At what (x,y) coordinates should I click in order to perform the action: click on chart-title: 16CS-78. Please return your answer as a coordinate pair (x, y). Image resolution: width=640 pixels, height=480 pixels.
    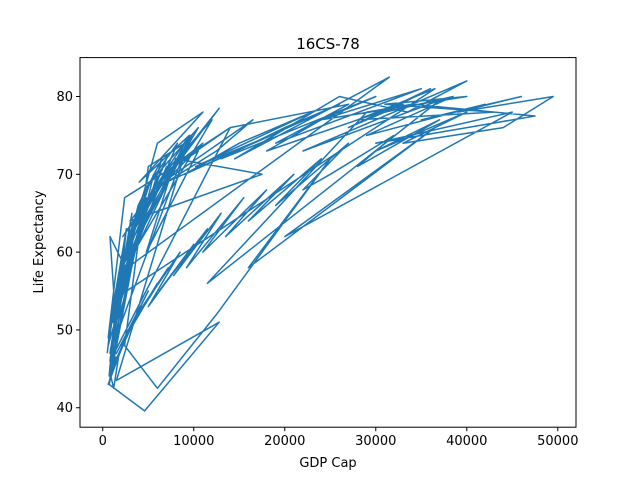
    Looking at the image, I should click on (328, 44).